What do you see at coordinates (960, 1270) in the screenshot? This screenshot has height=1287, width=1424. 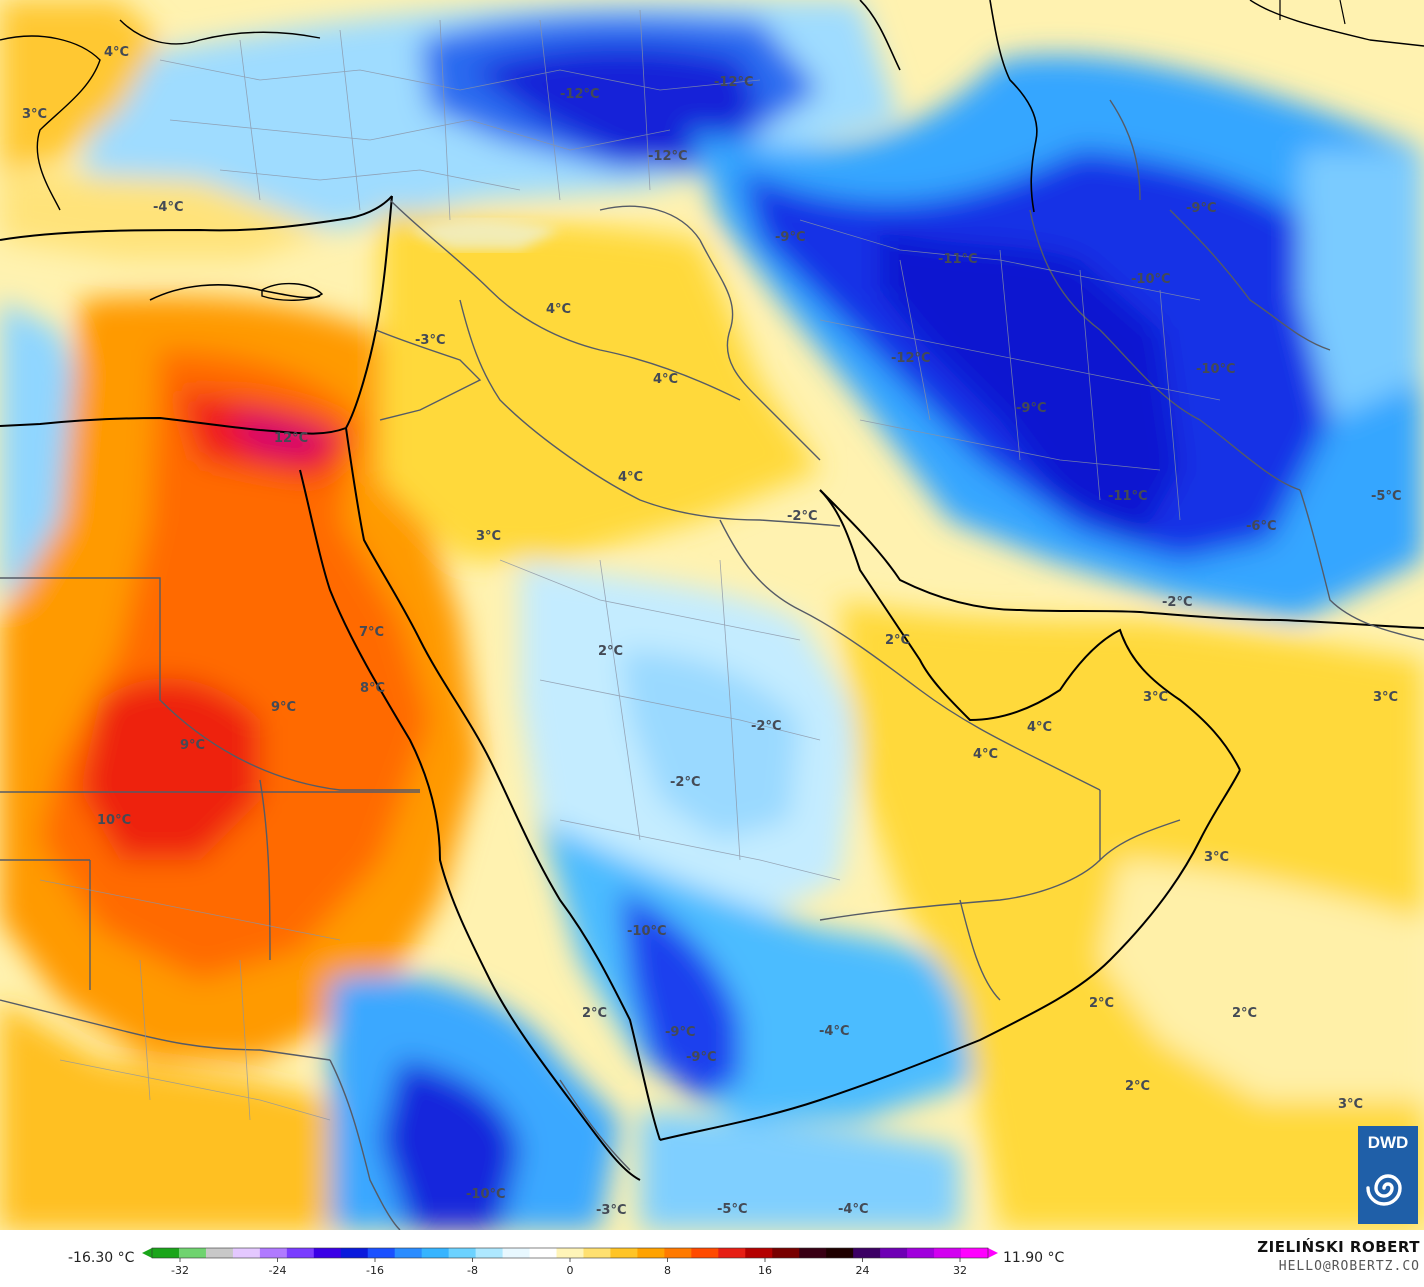 I see `color-scale-tick-label: 32` at bounding box center [960, 1270].